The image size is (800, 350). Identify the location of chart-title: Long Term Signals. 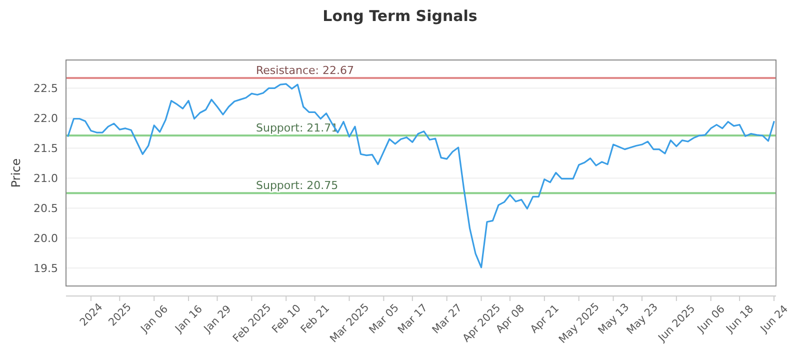
(400, 16).